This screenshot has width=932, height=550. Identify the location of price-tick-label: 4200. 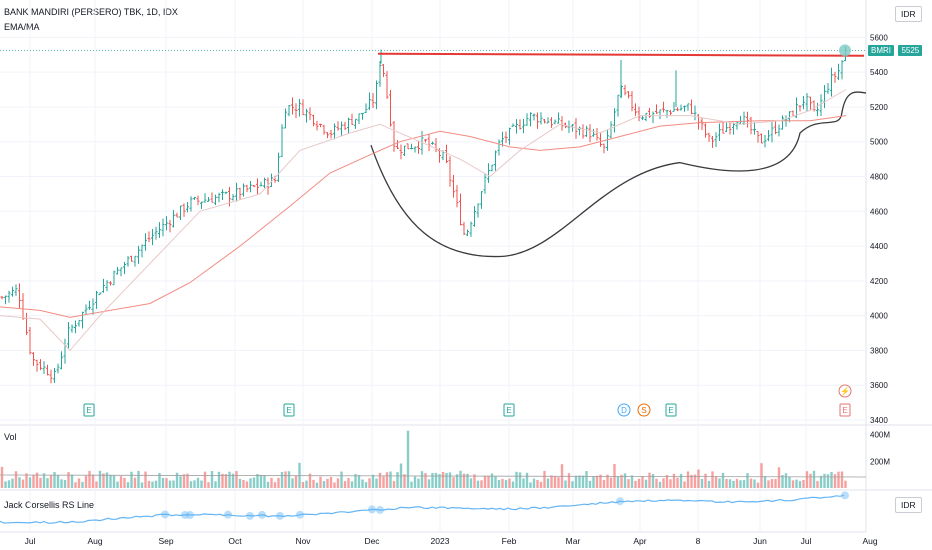
(879, 281).